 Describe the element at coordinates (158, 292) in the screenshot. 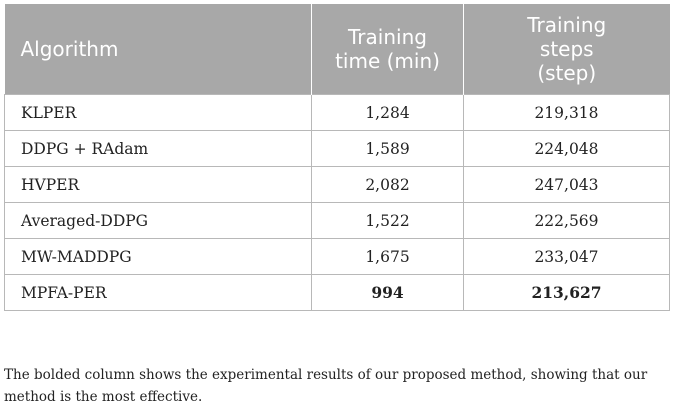

I see `cell-algorithm: MPFA-PER` at that location.